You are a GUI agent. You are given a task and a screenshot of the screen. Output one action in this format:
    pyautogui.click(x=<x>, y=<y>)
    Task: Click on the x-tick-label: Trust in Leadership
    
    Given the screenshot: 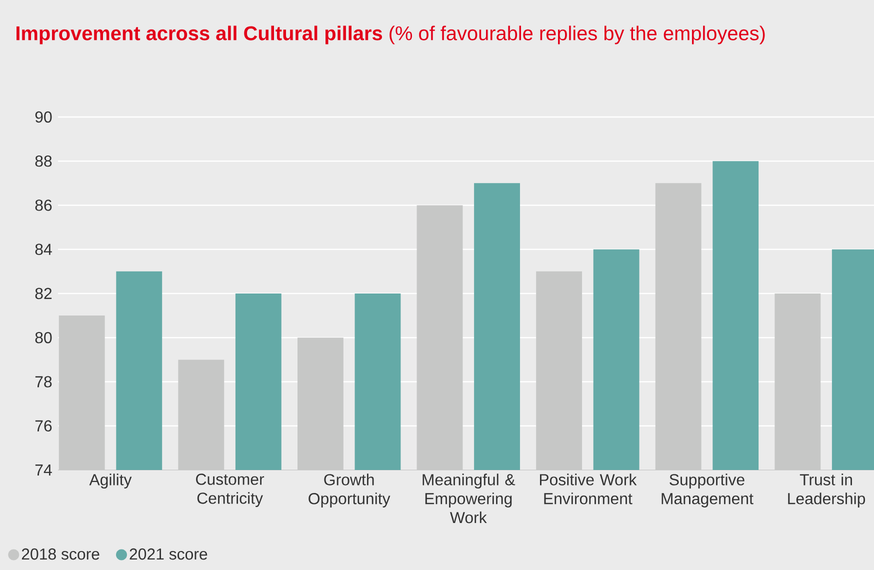 What is the action you would take?
    pyautogui.click(x=827, y=491)
    